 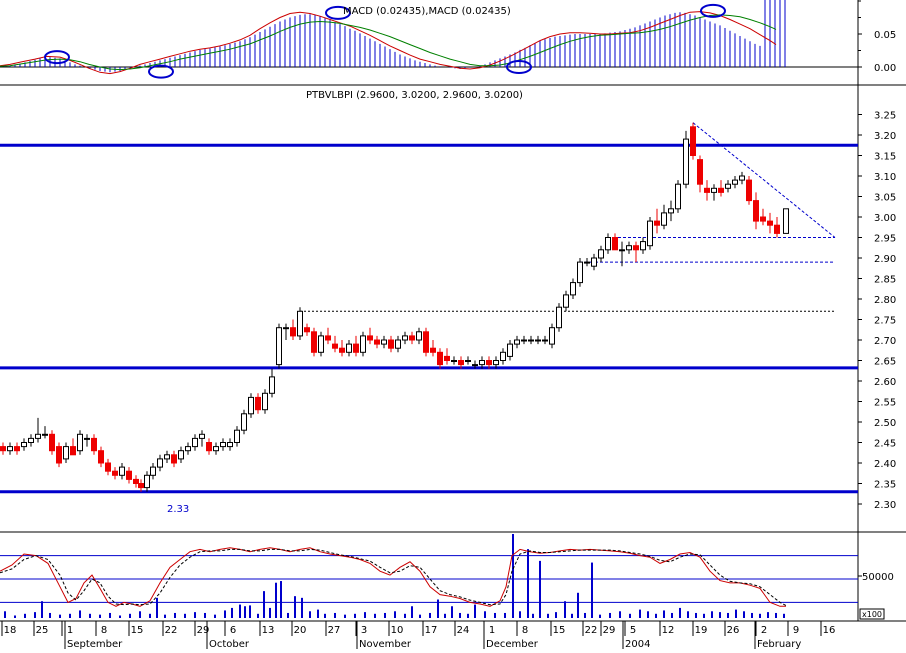 What do you see at coordinates (397, 630) in the screenshot?
I see `x-axis-day-label: 10` at bounding box center [397, 630].